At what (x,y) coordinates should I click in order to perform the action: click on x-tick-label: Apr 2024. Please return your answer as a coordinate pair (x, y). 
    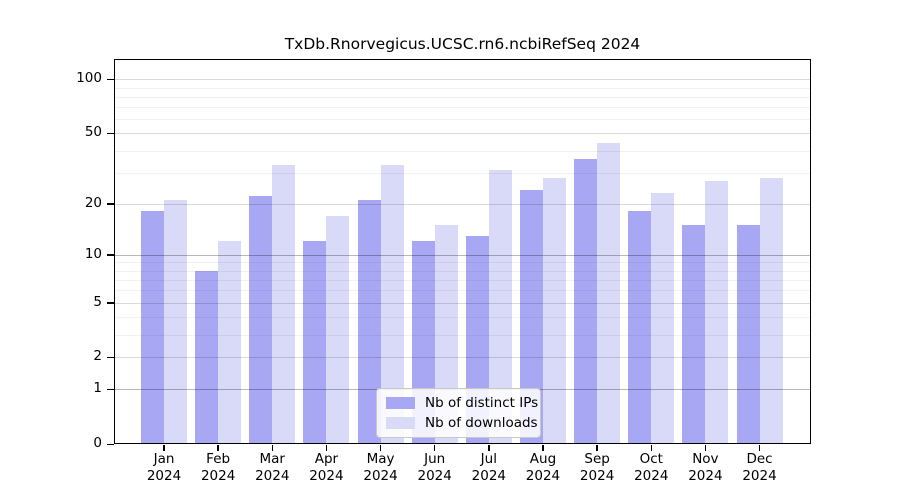
    Looking at the image, I should click on (326, 467).